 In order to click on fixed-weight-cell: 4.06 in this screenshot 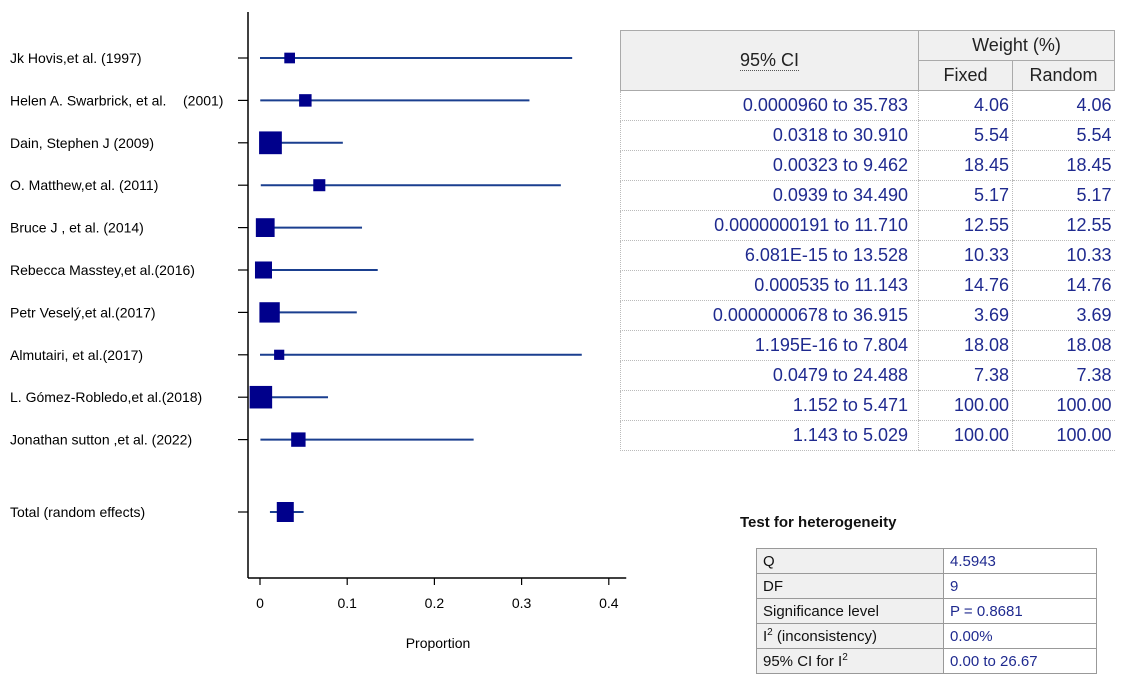, I will do `click(965, 105)`.